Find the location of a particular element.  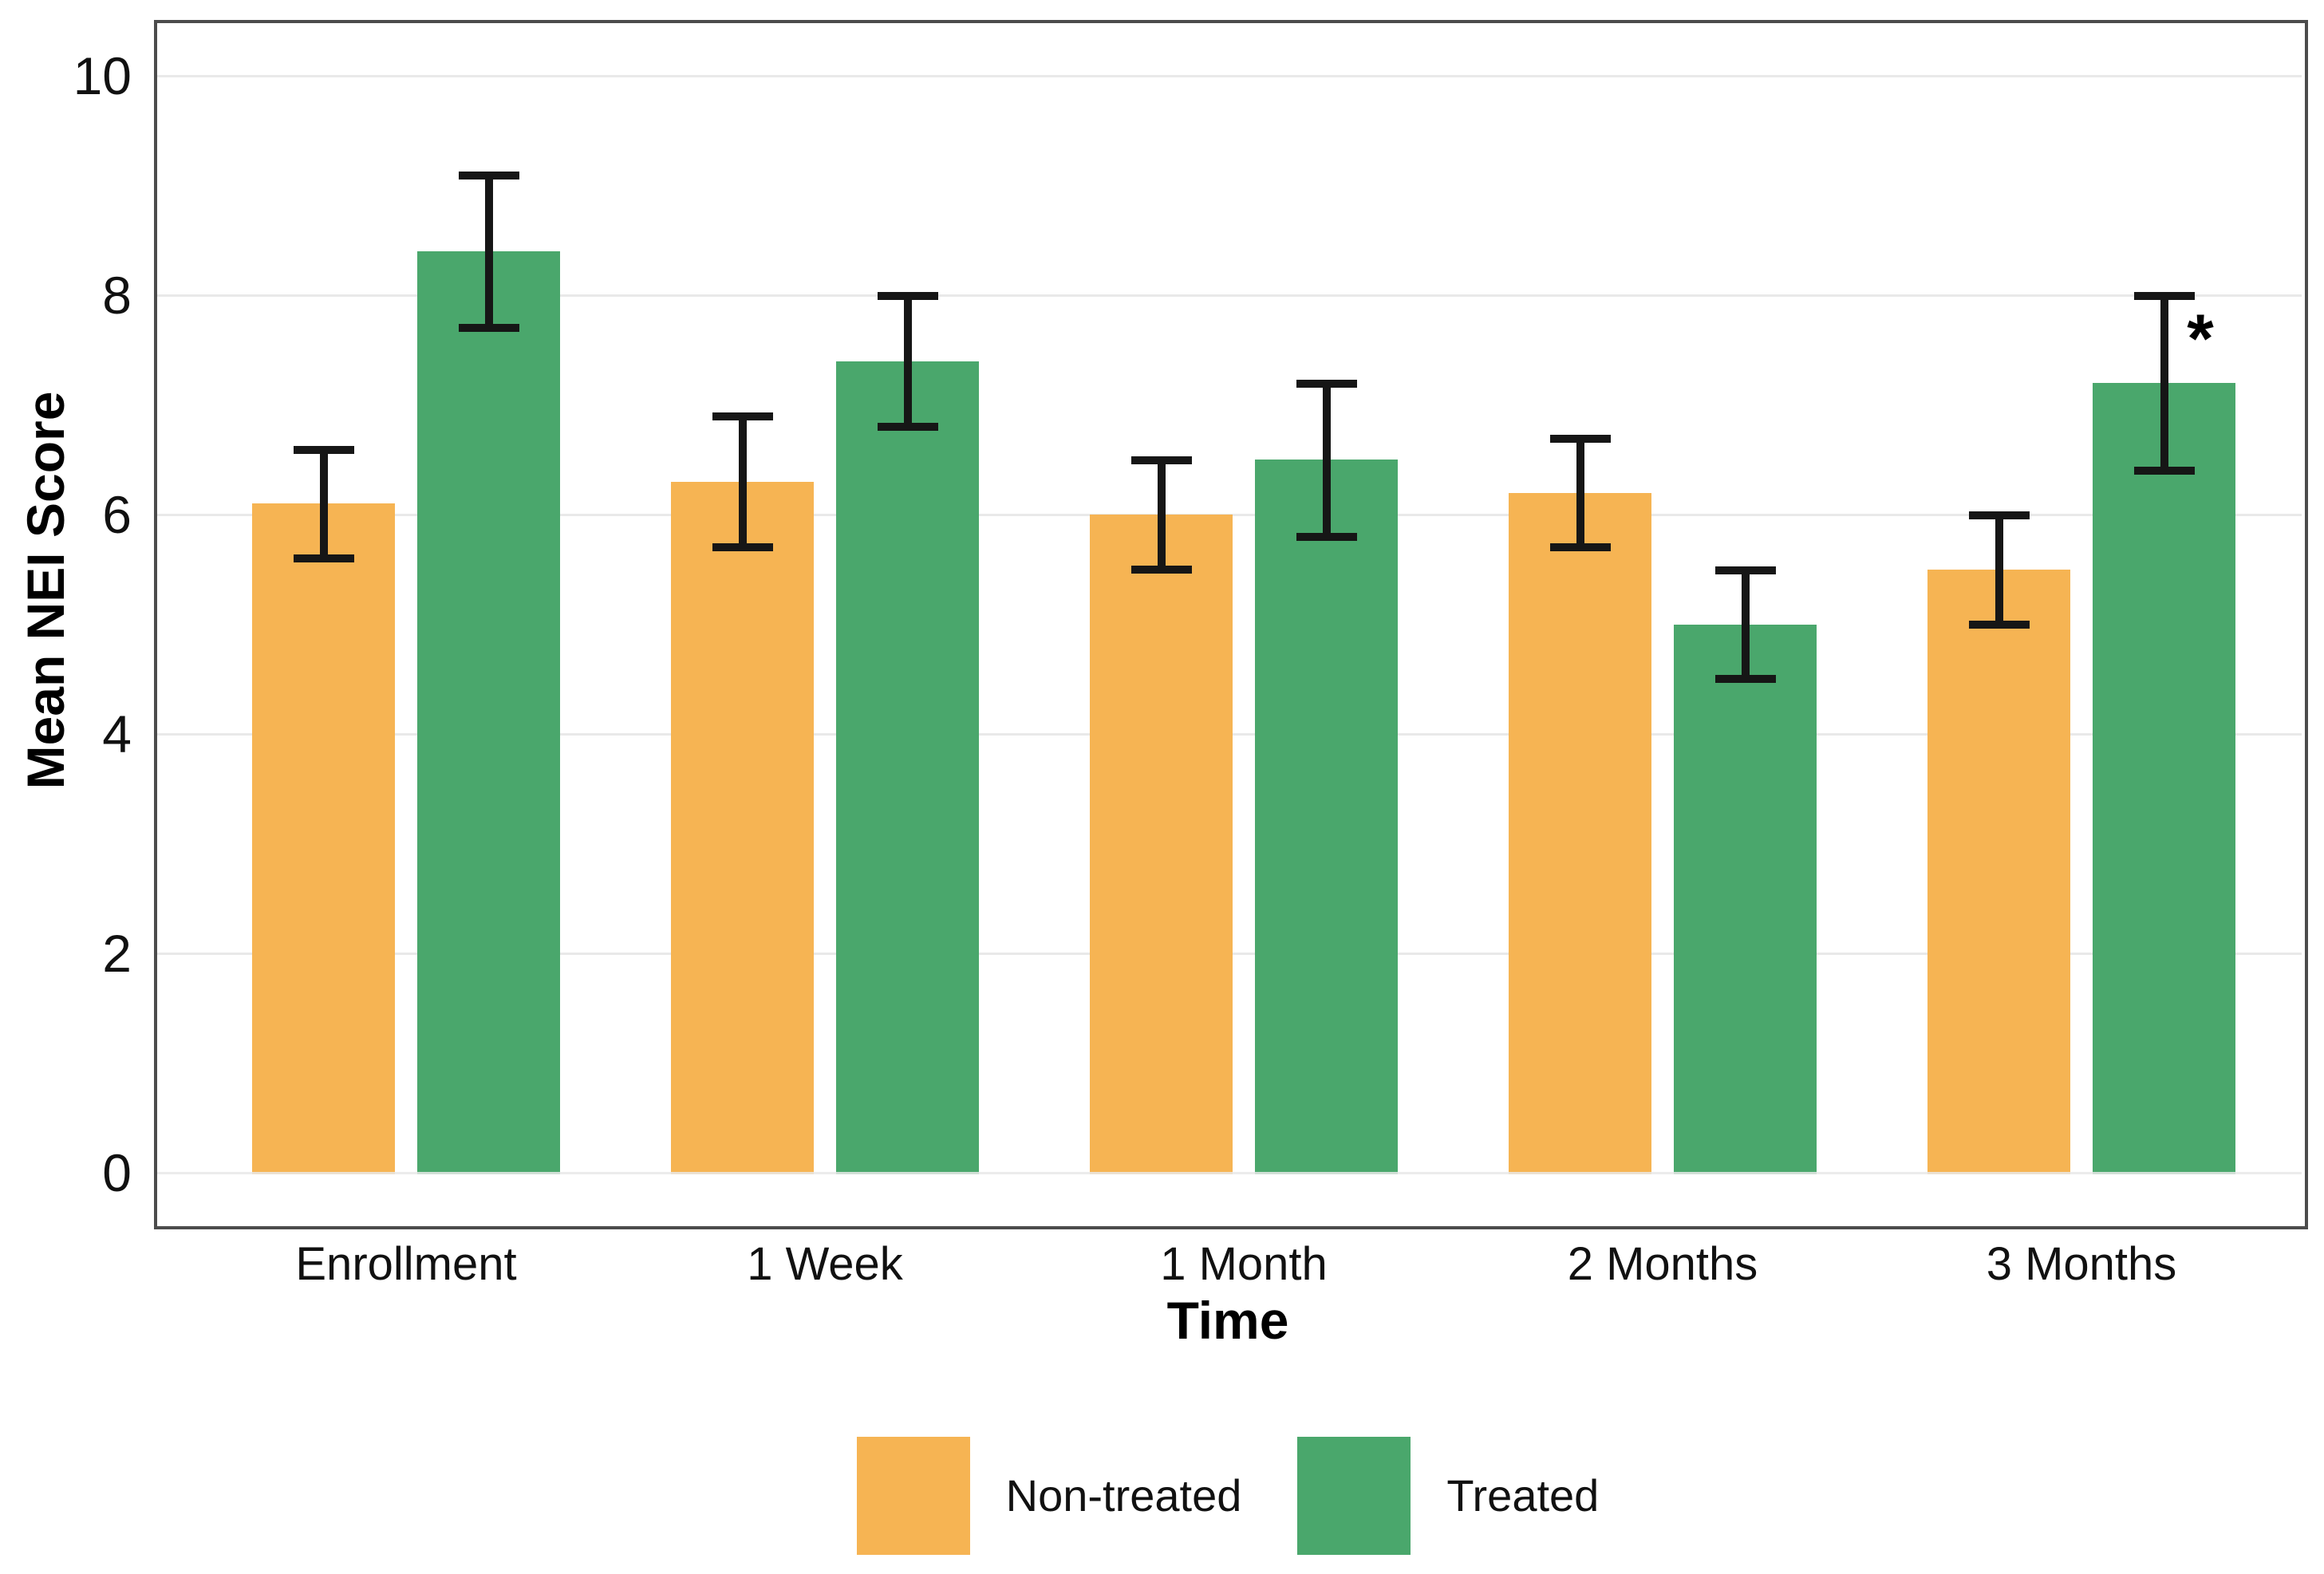

error-bar-treated-1-month is located at coordinates (1326, 460).